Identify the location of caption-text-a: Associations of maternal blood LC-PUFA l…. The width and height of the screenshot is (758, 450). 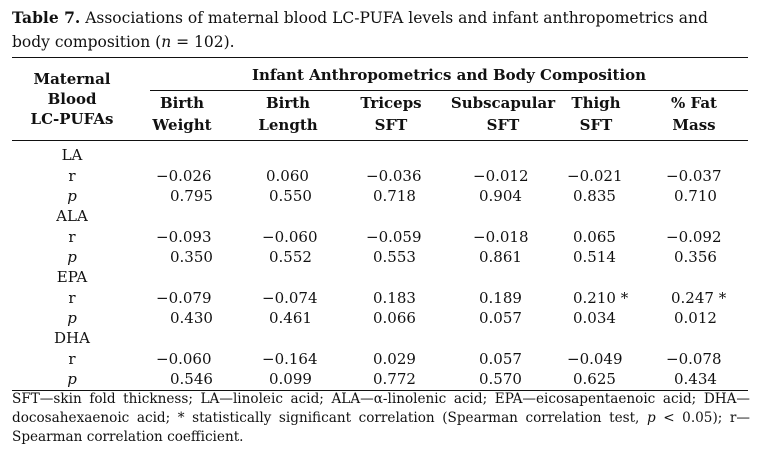
(360, 30).